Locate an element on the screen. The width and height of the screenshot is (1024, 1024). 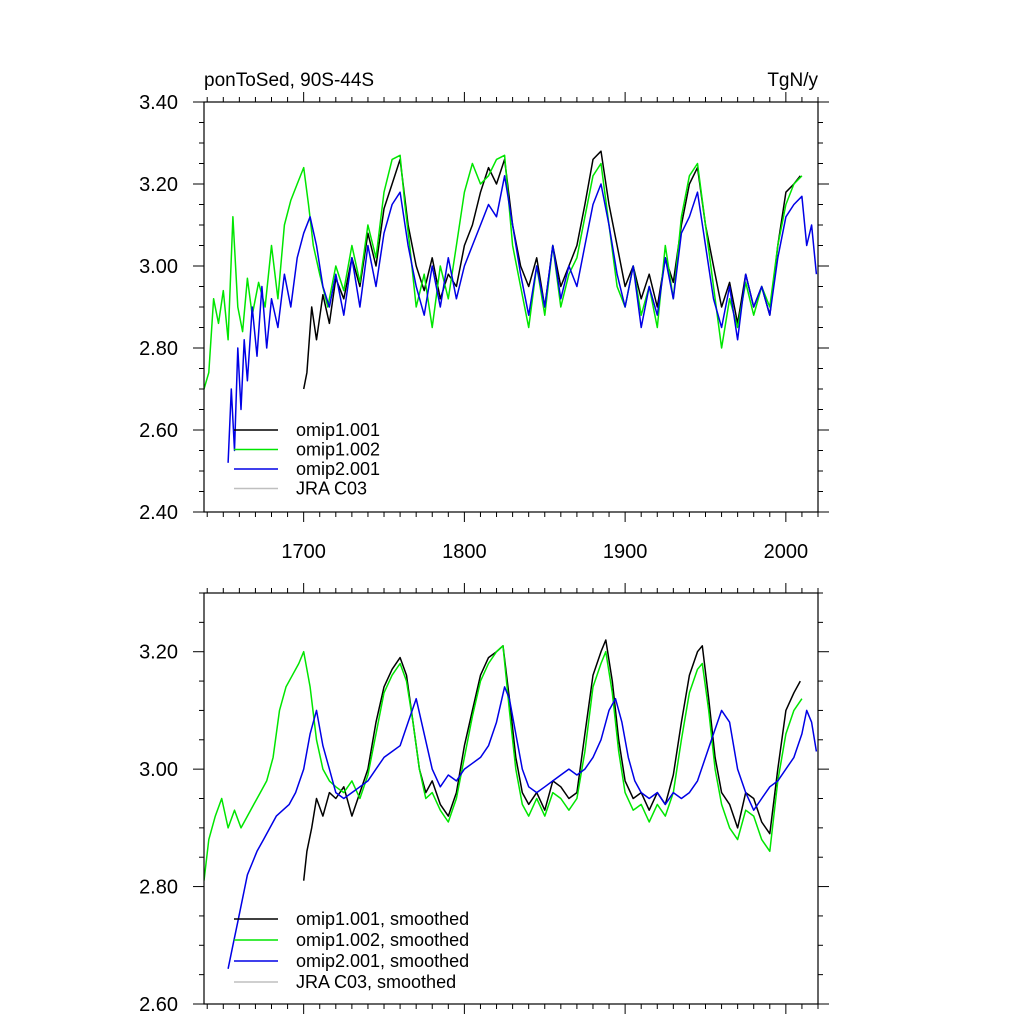
x-tick-label: 1700 is located at coordinates (303, 552).